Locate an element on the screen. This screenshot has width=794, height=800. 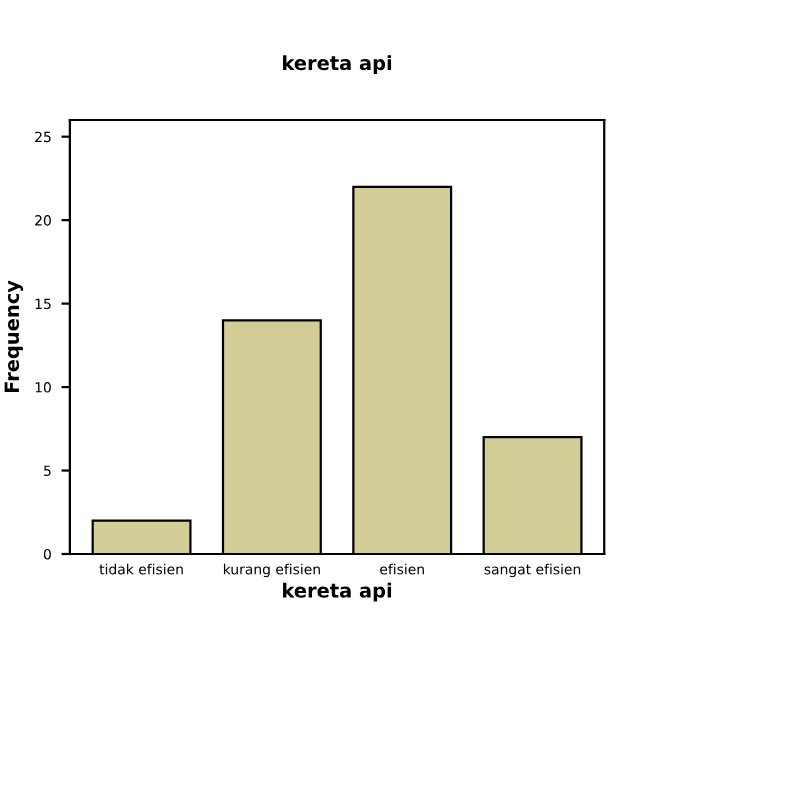
y-axis-title: Frequency is located at coordinates (14, 336).